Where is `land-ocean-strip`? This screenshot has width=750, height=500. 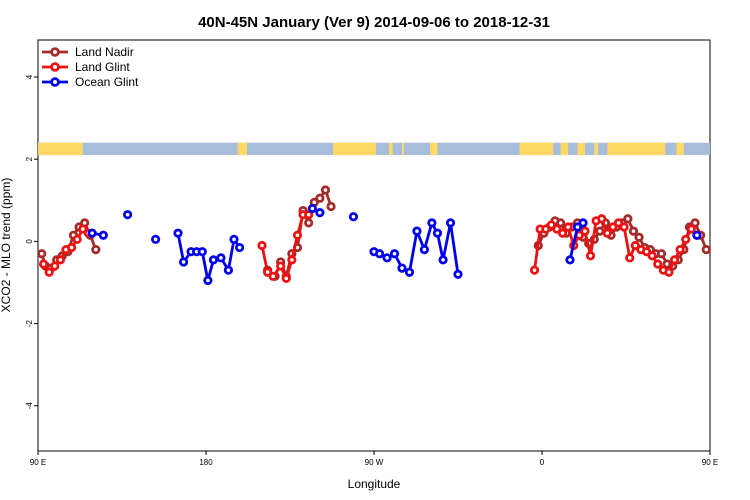
land-ocean-strip is located at coordinates (374, 149).